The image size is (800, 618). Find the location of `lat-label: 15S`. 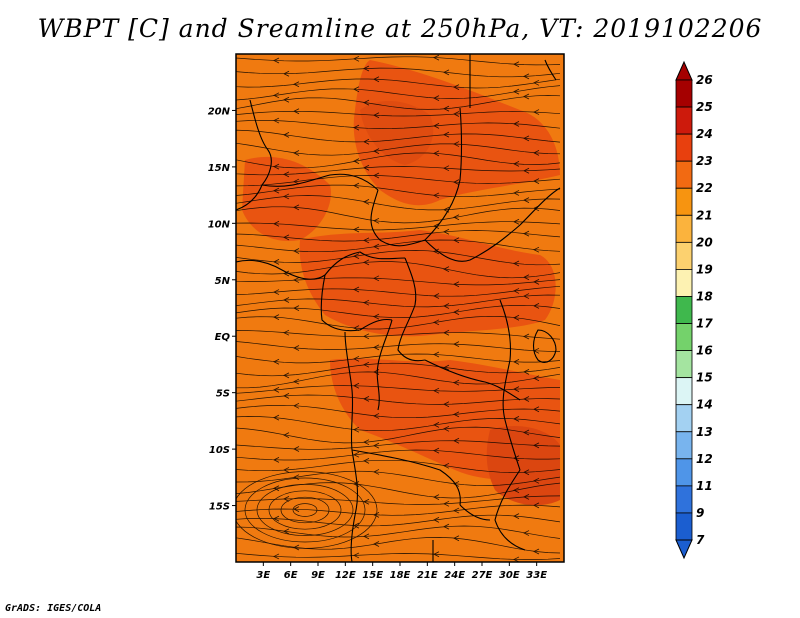

lat-label: 15S is located at coordinates (219, 507).